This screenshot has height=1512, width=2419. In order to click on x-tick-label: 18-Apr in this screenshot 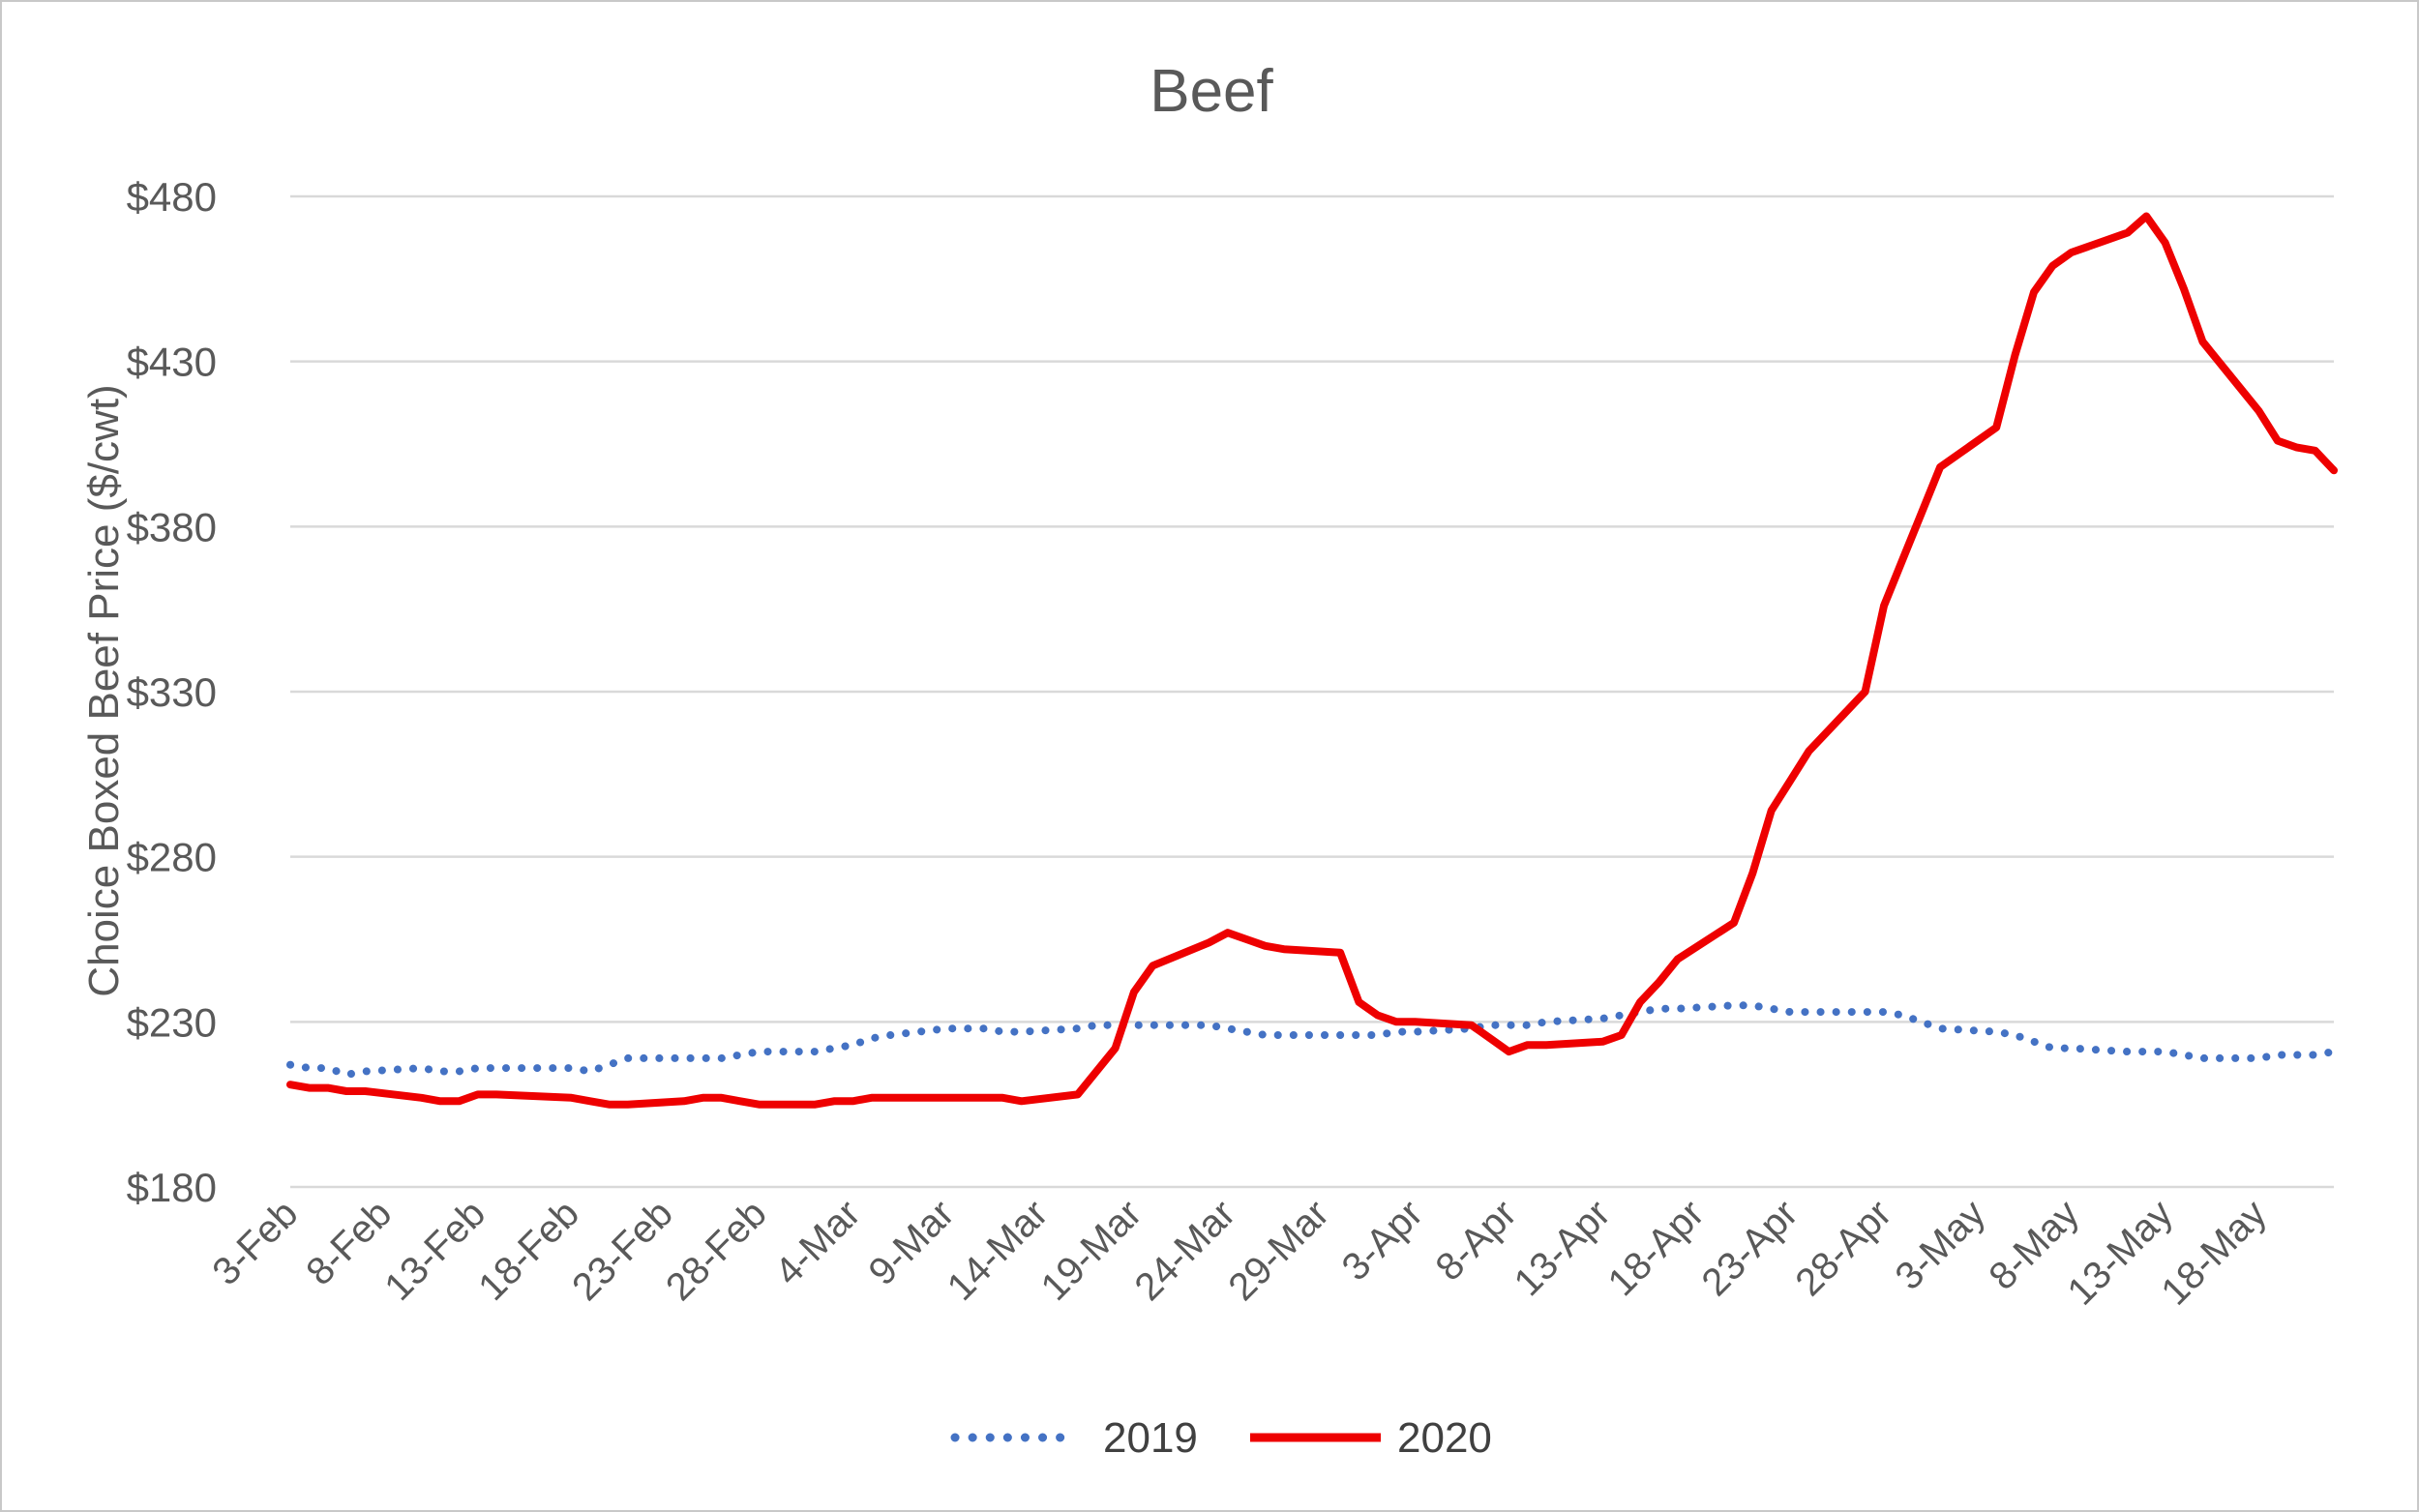, I will do `click(1656, 1248)`.